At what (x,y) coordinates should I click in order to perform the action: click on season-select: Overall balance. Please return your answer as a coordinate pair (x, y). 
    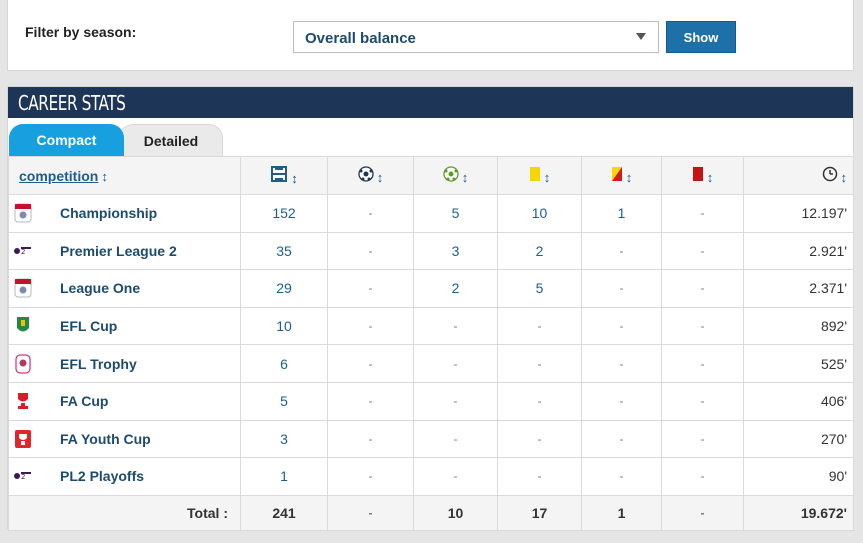
    Looking at the image, I should click on (476, 37).